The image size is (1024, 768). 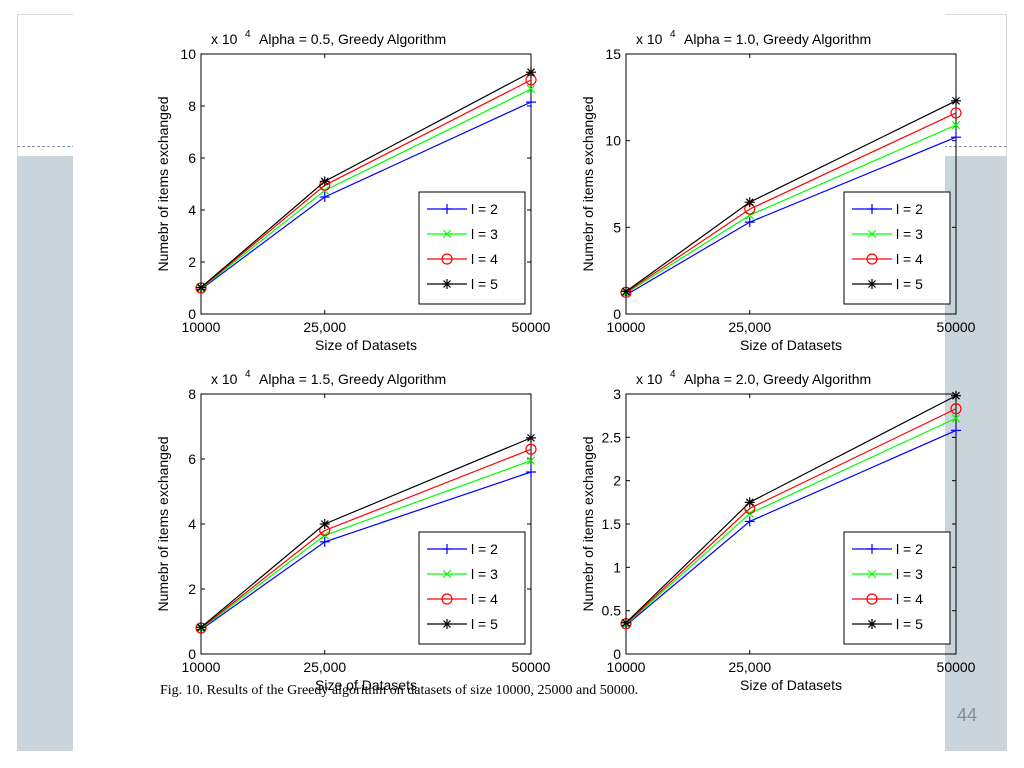 I want to click on y-tick-label: 3, so click(x=617, y=394).